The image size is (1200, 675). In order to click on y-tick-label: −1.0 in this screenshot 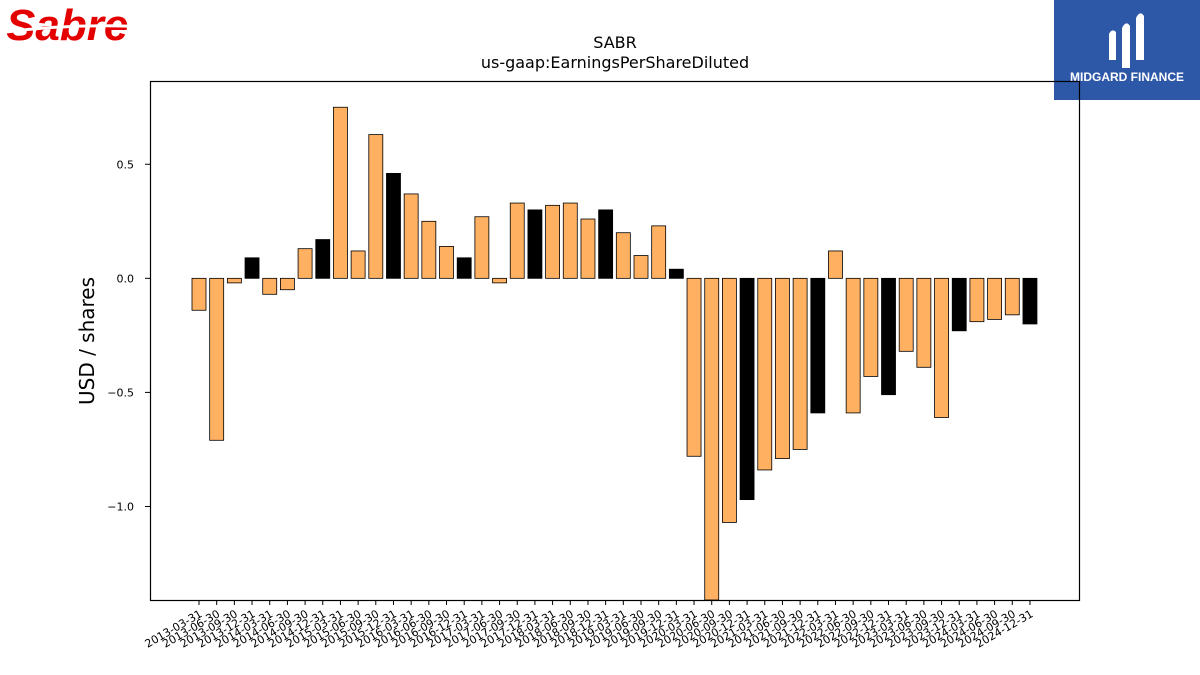, I will do `click(120, 506)`.